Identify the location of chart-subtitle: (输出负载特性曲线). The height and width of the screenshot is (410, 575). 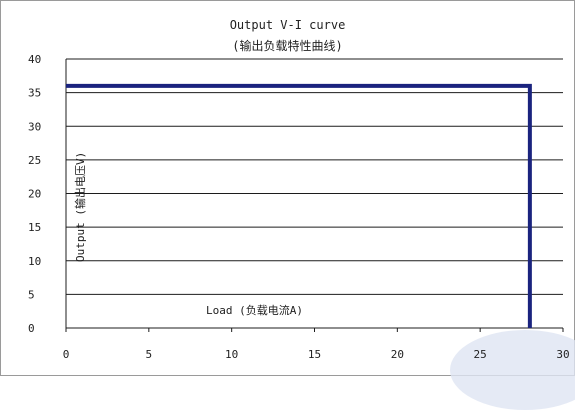
(287, 46).